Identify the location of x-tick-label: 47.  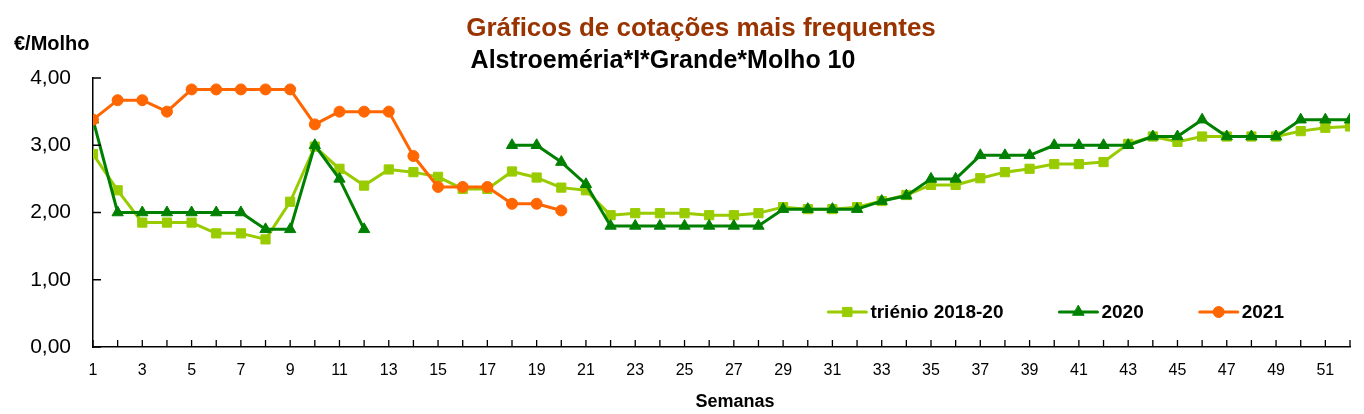
(1226, 370).